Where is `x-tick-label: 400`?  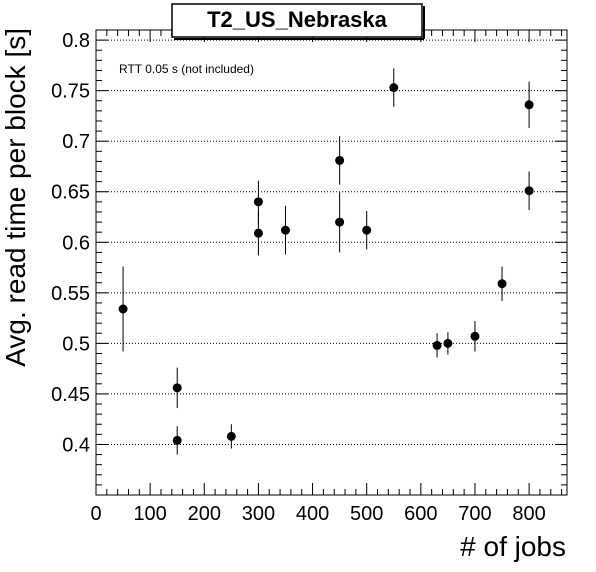 x-tick-label: 400 is located at coordinates (312, 514).